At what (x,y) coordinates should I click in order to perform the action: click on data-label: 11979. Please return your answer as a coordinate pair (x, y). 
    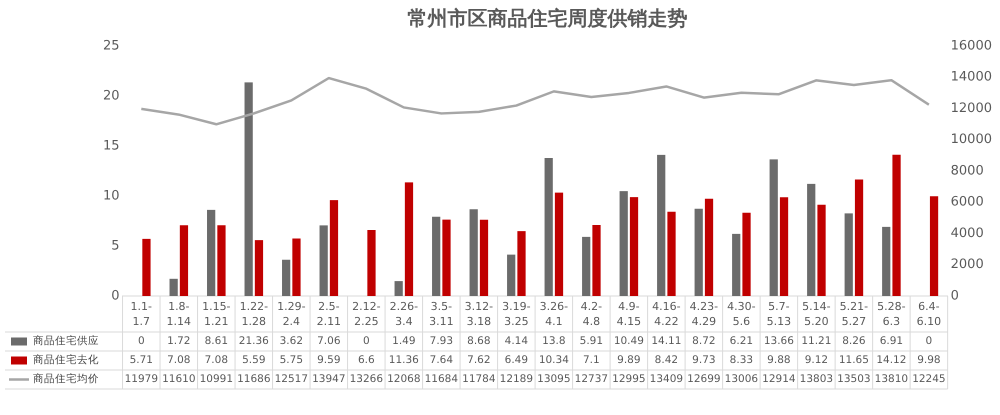
    Looking at the image, I should click on (141, 379).